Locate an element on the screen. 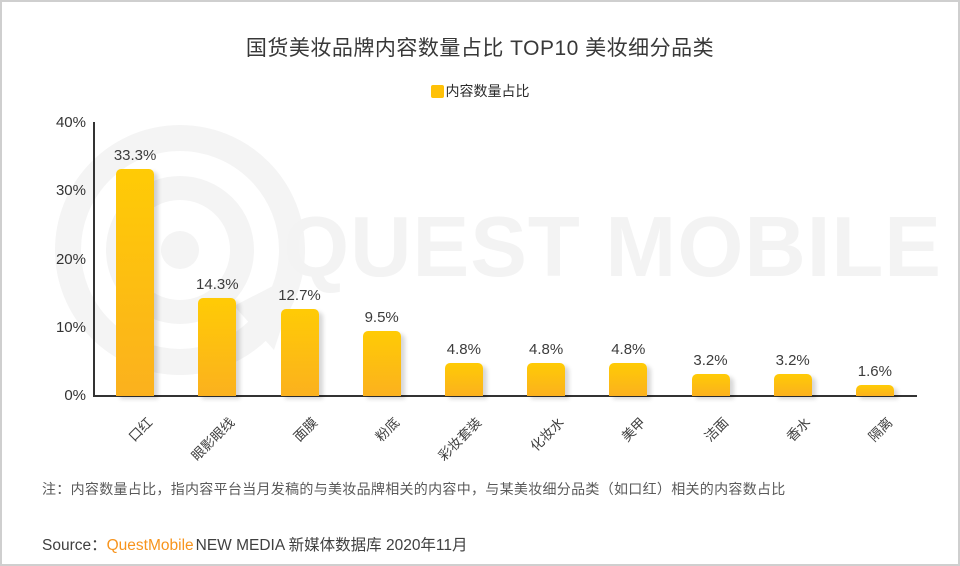 The height and width of the screenshot is (566, 960). y-tick-label: 20% is located at coordinates (70, 259).